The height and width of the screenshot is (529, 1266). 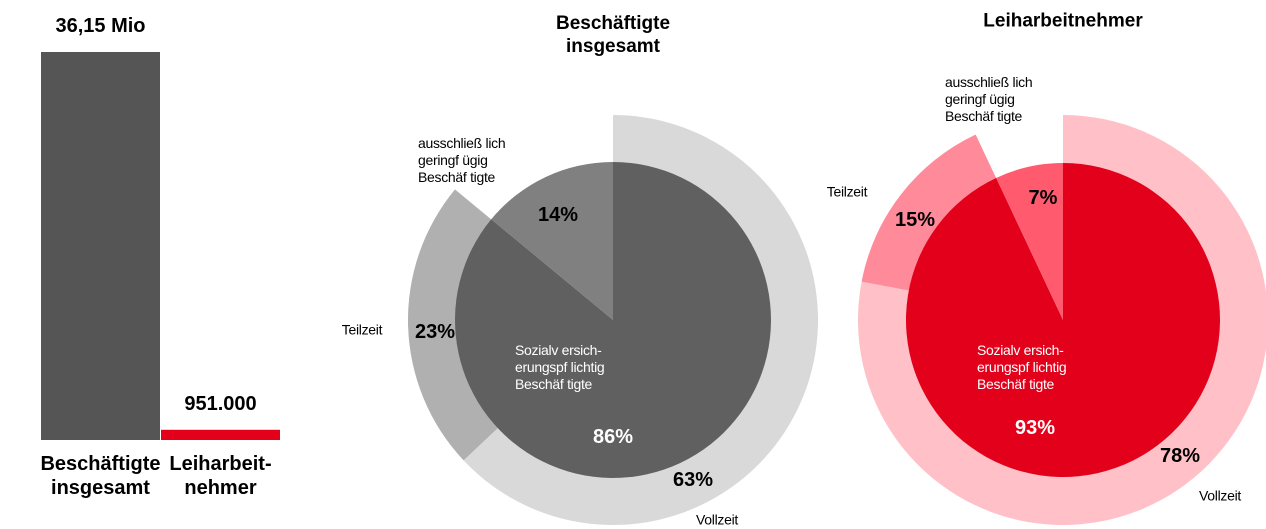 I want to click on percent-label: 14%, so click(x=558, y=215).